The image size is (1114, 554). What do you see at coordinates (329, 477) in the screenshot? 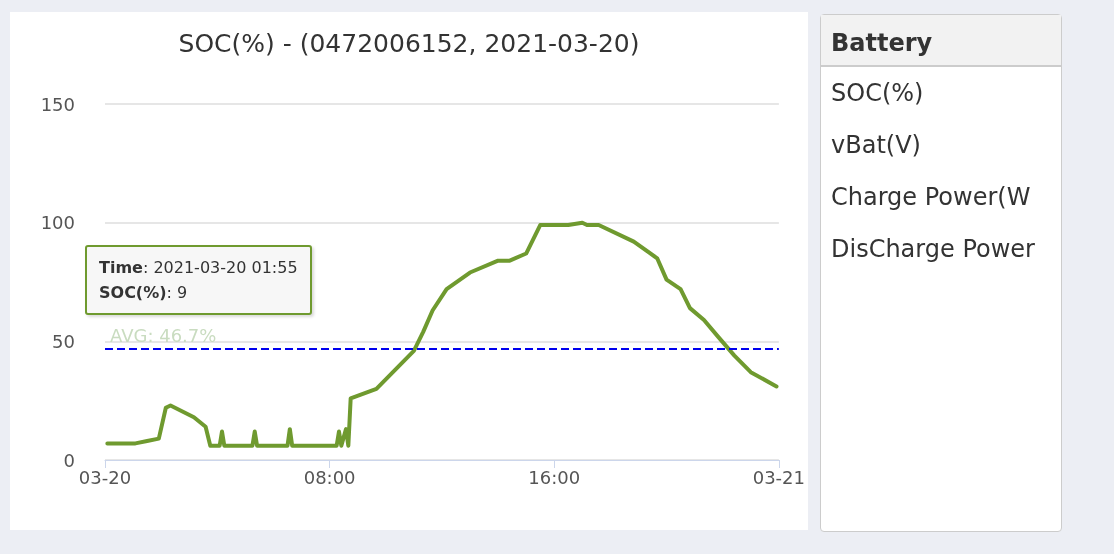
I see `x-tick-label: 08:00` at bounding box center [329, 477].